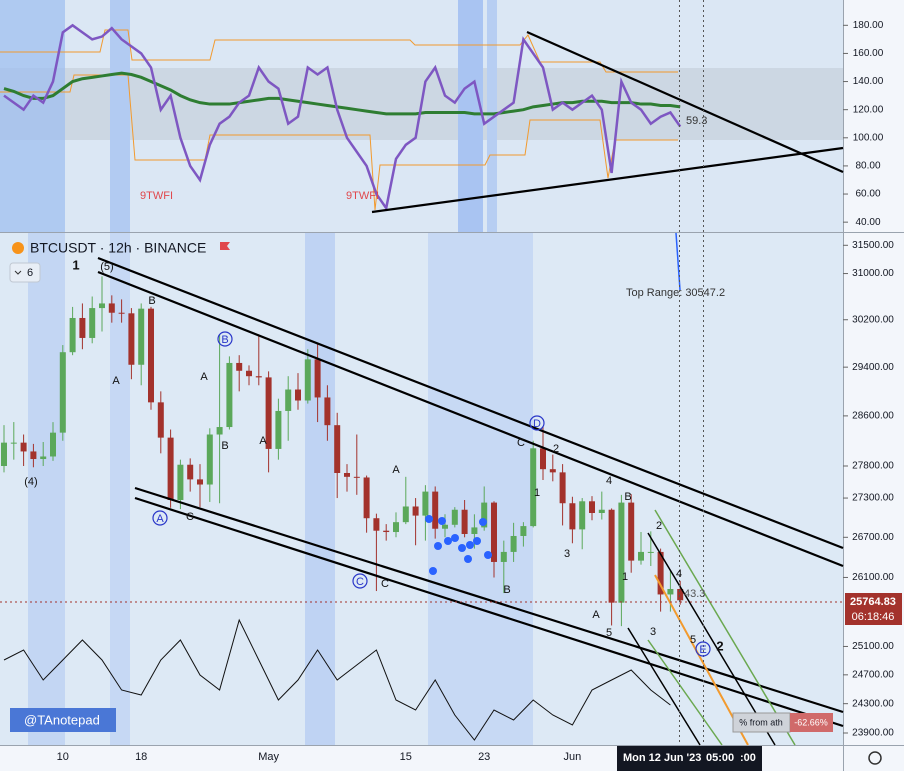 Image resolution: width=904 pixels, height=771 pixels. I want to click on y-tick-label: 100.00, so click(868, 137).